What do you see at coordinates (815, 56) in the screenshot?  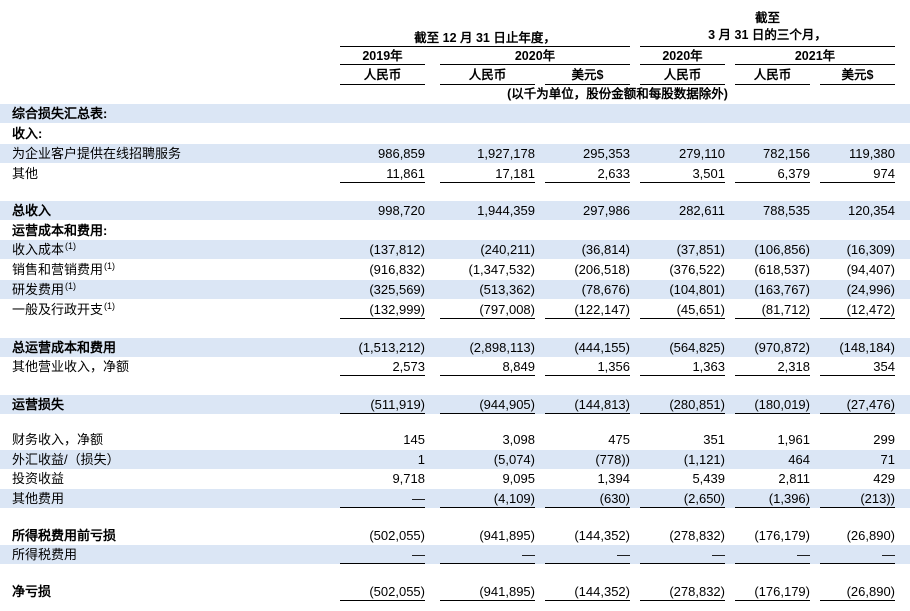 I see `year-2021-quarter: 2021年` at bounding box center [815, 56].